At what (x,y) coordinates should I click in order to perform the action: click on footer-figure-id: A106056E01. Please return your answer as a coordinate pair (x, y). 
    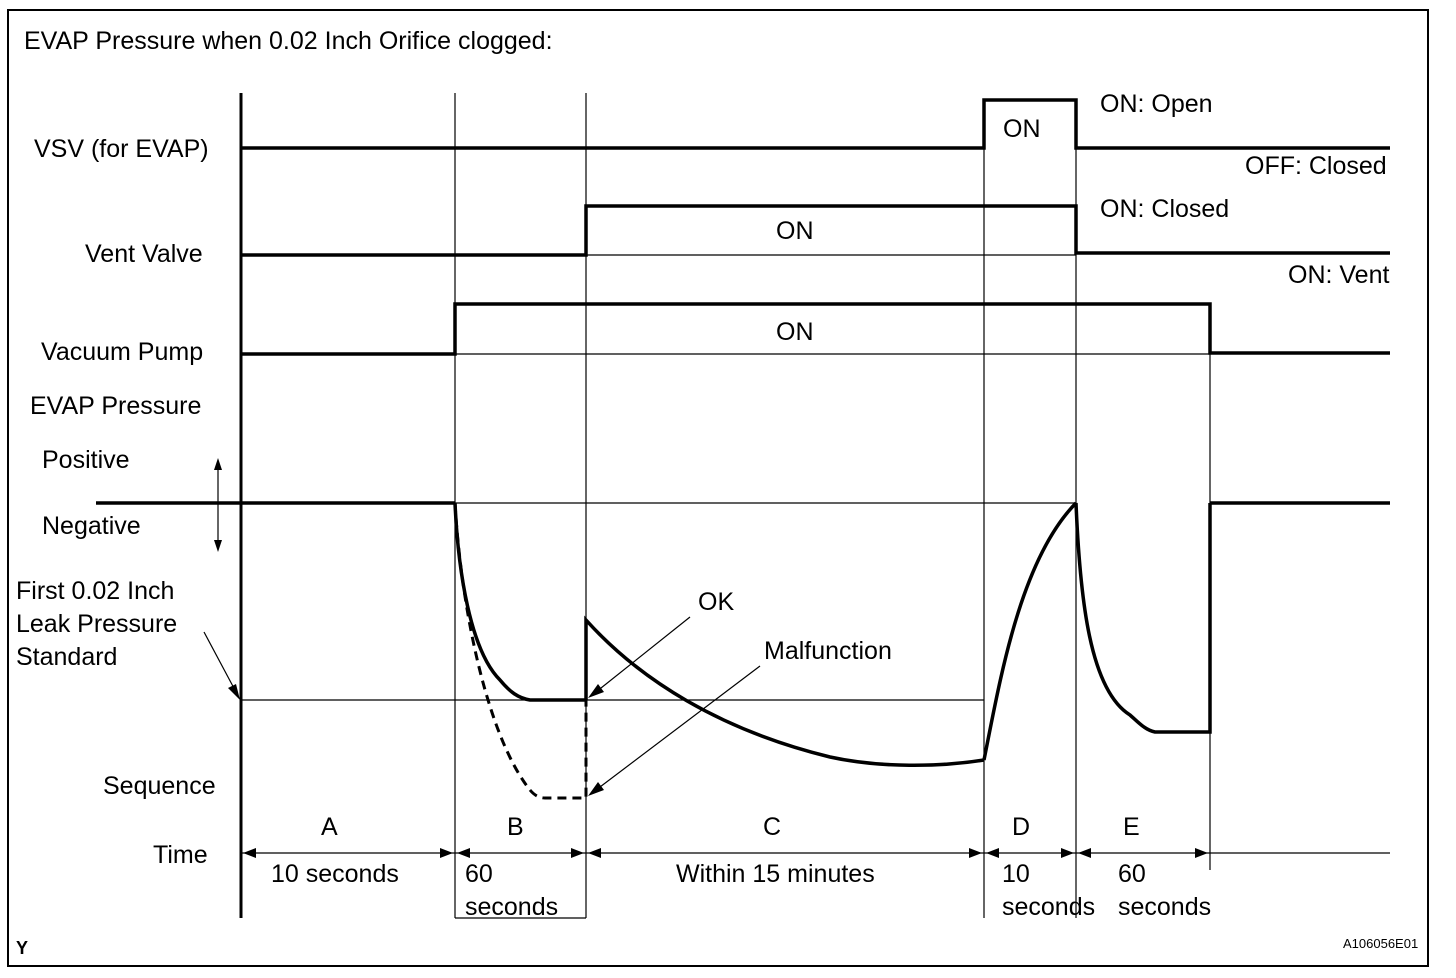
    Looking at the image, I should click on (1380, 943).